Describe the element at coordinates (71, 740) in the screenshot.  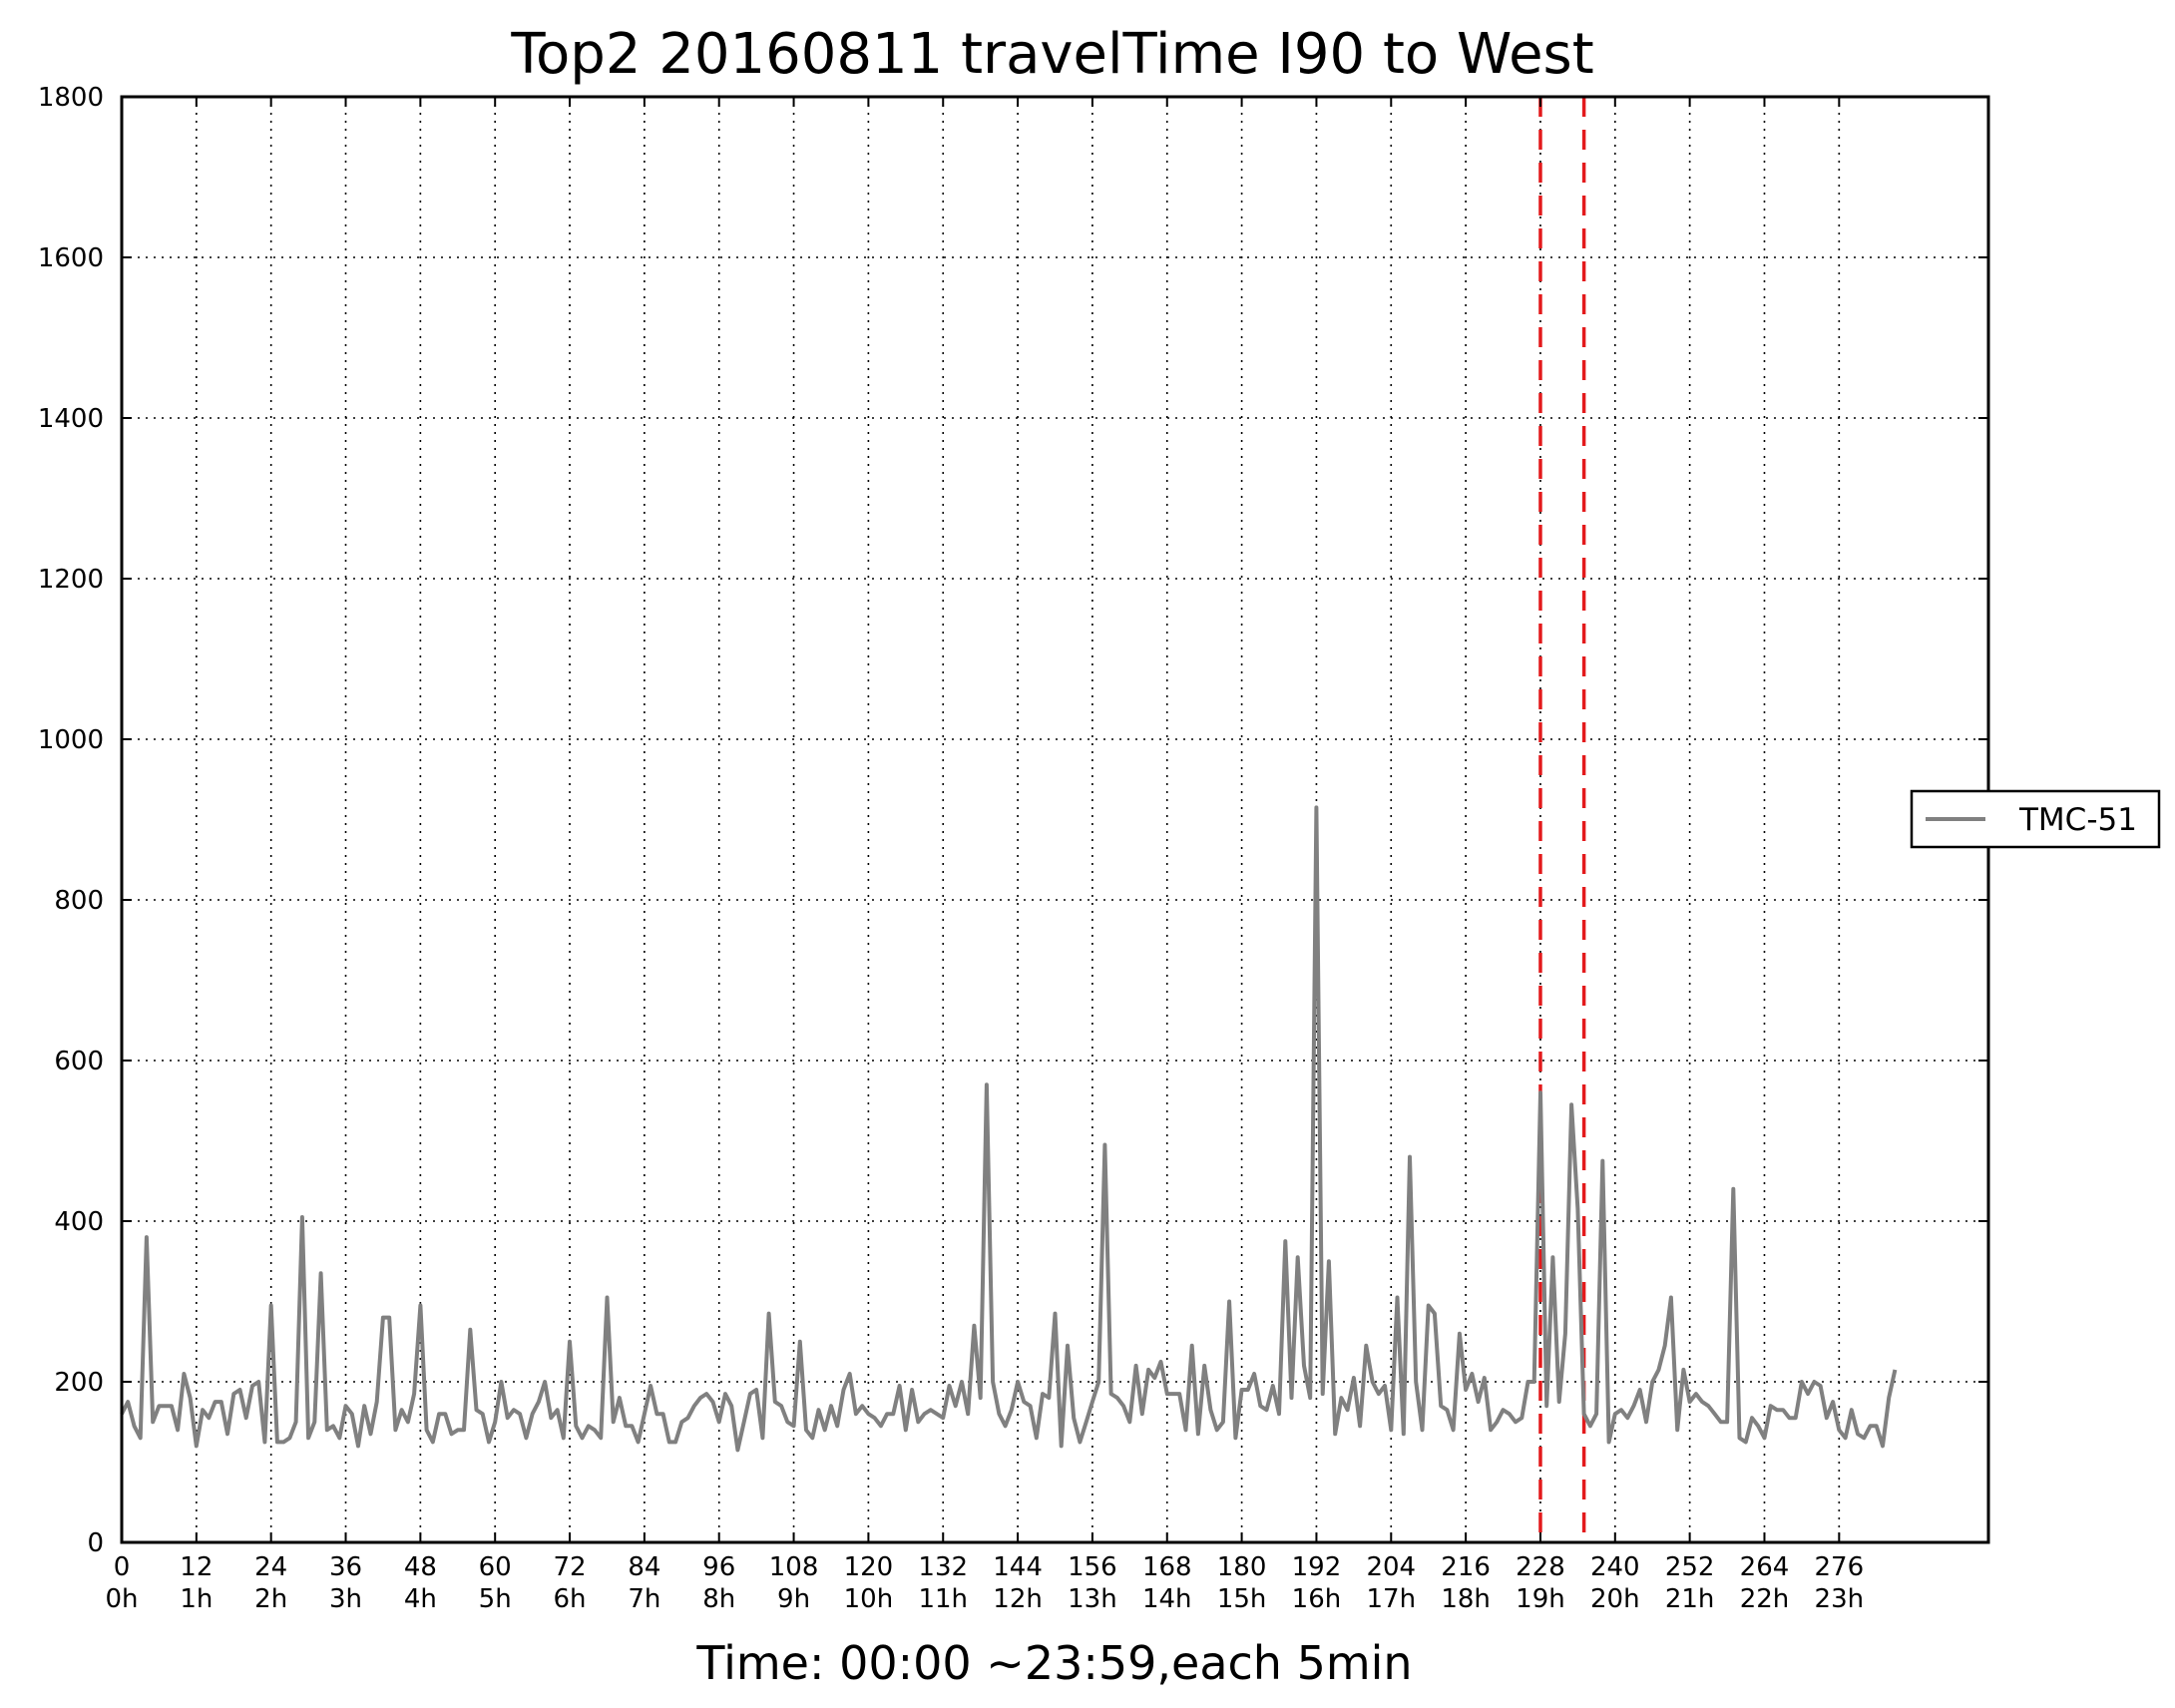
I see `y-tick-label: 1000` at that location.